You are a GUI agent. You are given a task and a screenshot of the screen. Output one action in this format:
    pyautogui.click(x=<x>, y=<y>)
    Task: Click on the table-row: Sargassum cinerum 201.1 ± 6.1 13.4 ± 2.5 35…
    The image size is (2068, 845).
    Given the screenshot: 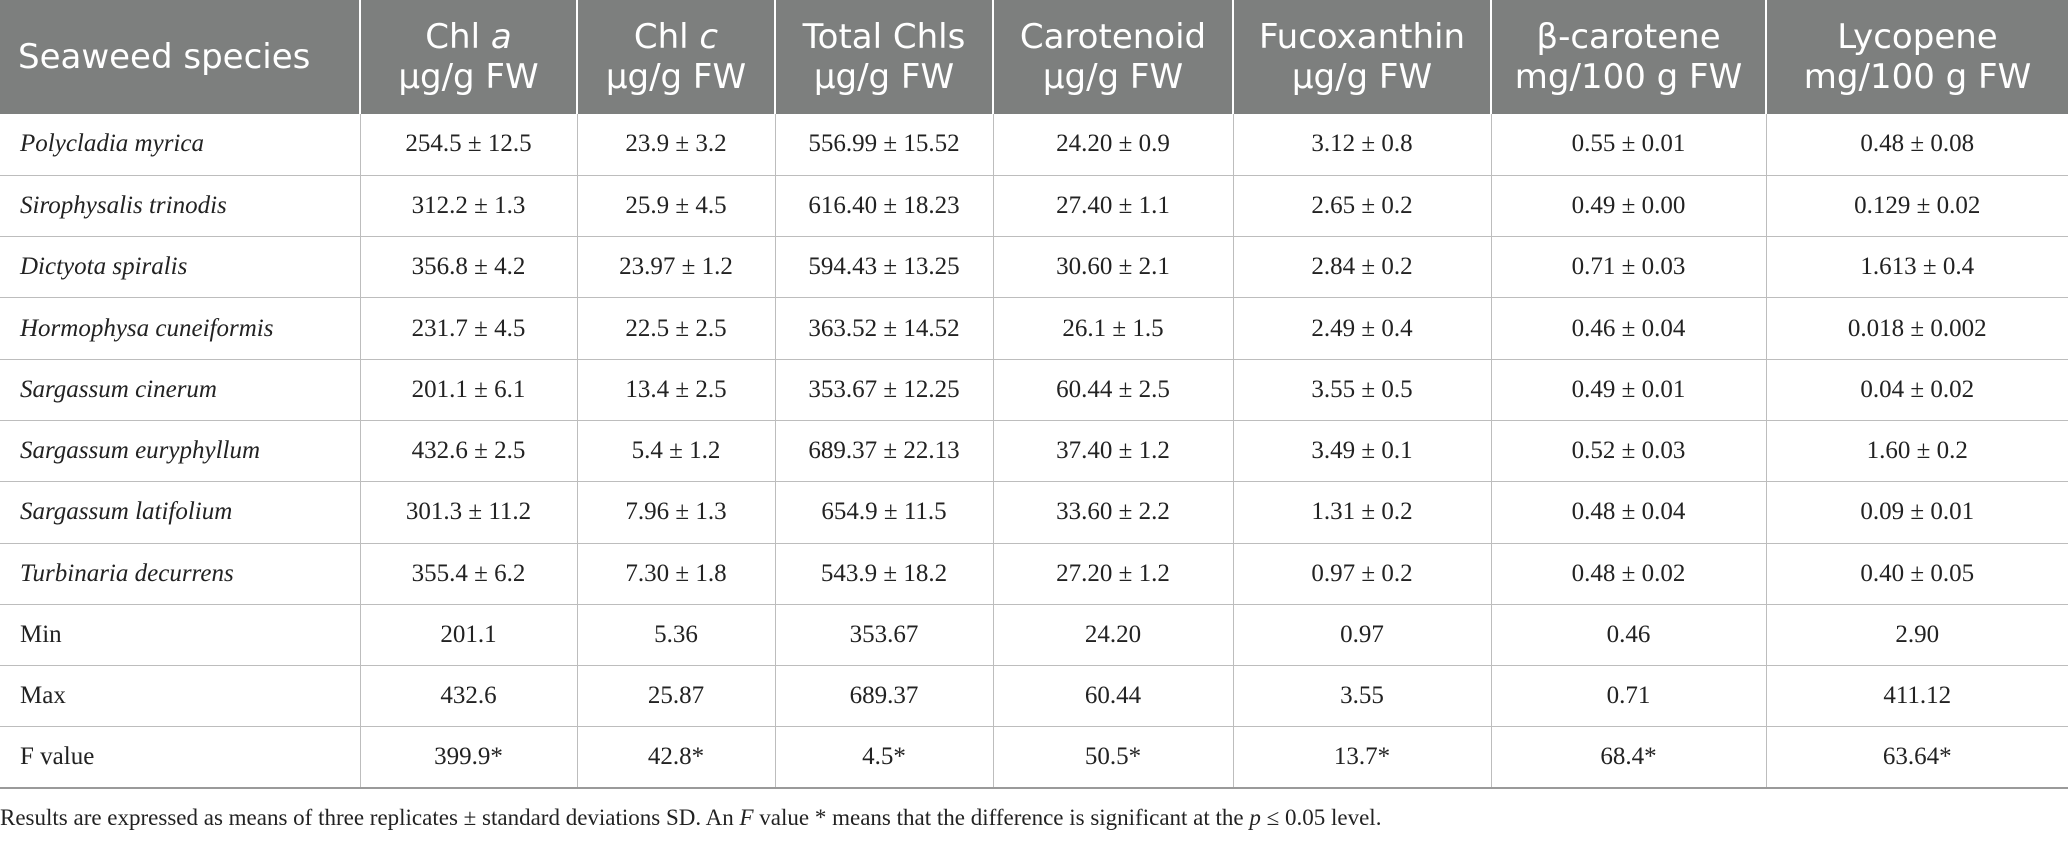 What is the action you would take?
    pyautogui.click(x=1034, y=390)
    